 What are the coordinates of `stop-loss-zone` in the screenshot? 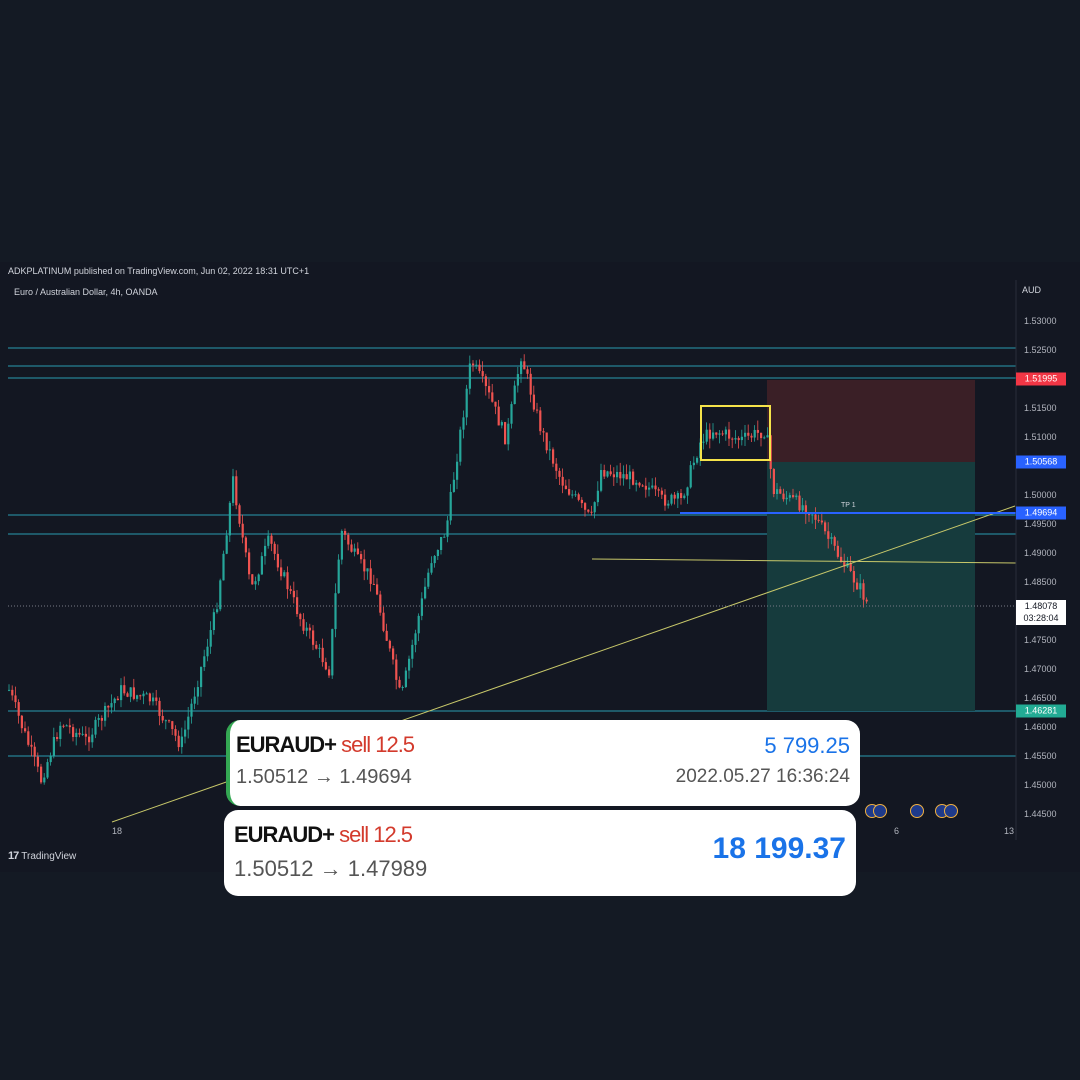 It's located at (871, 421).